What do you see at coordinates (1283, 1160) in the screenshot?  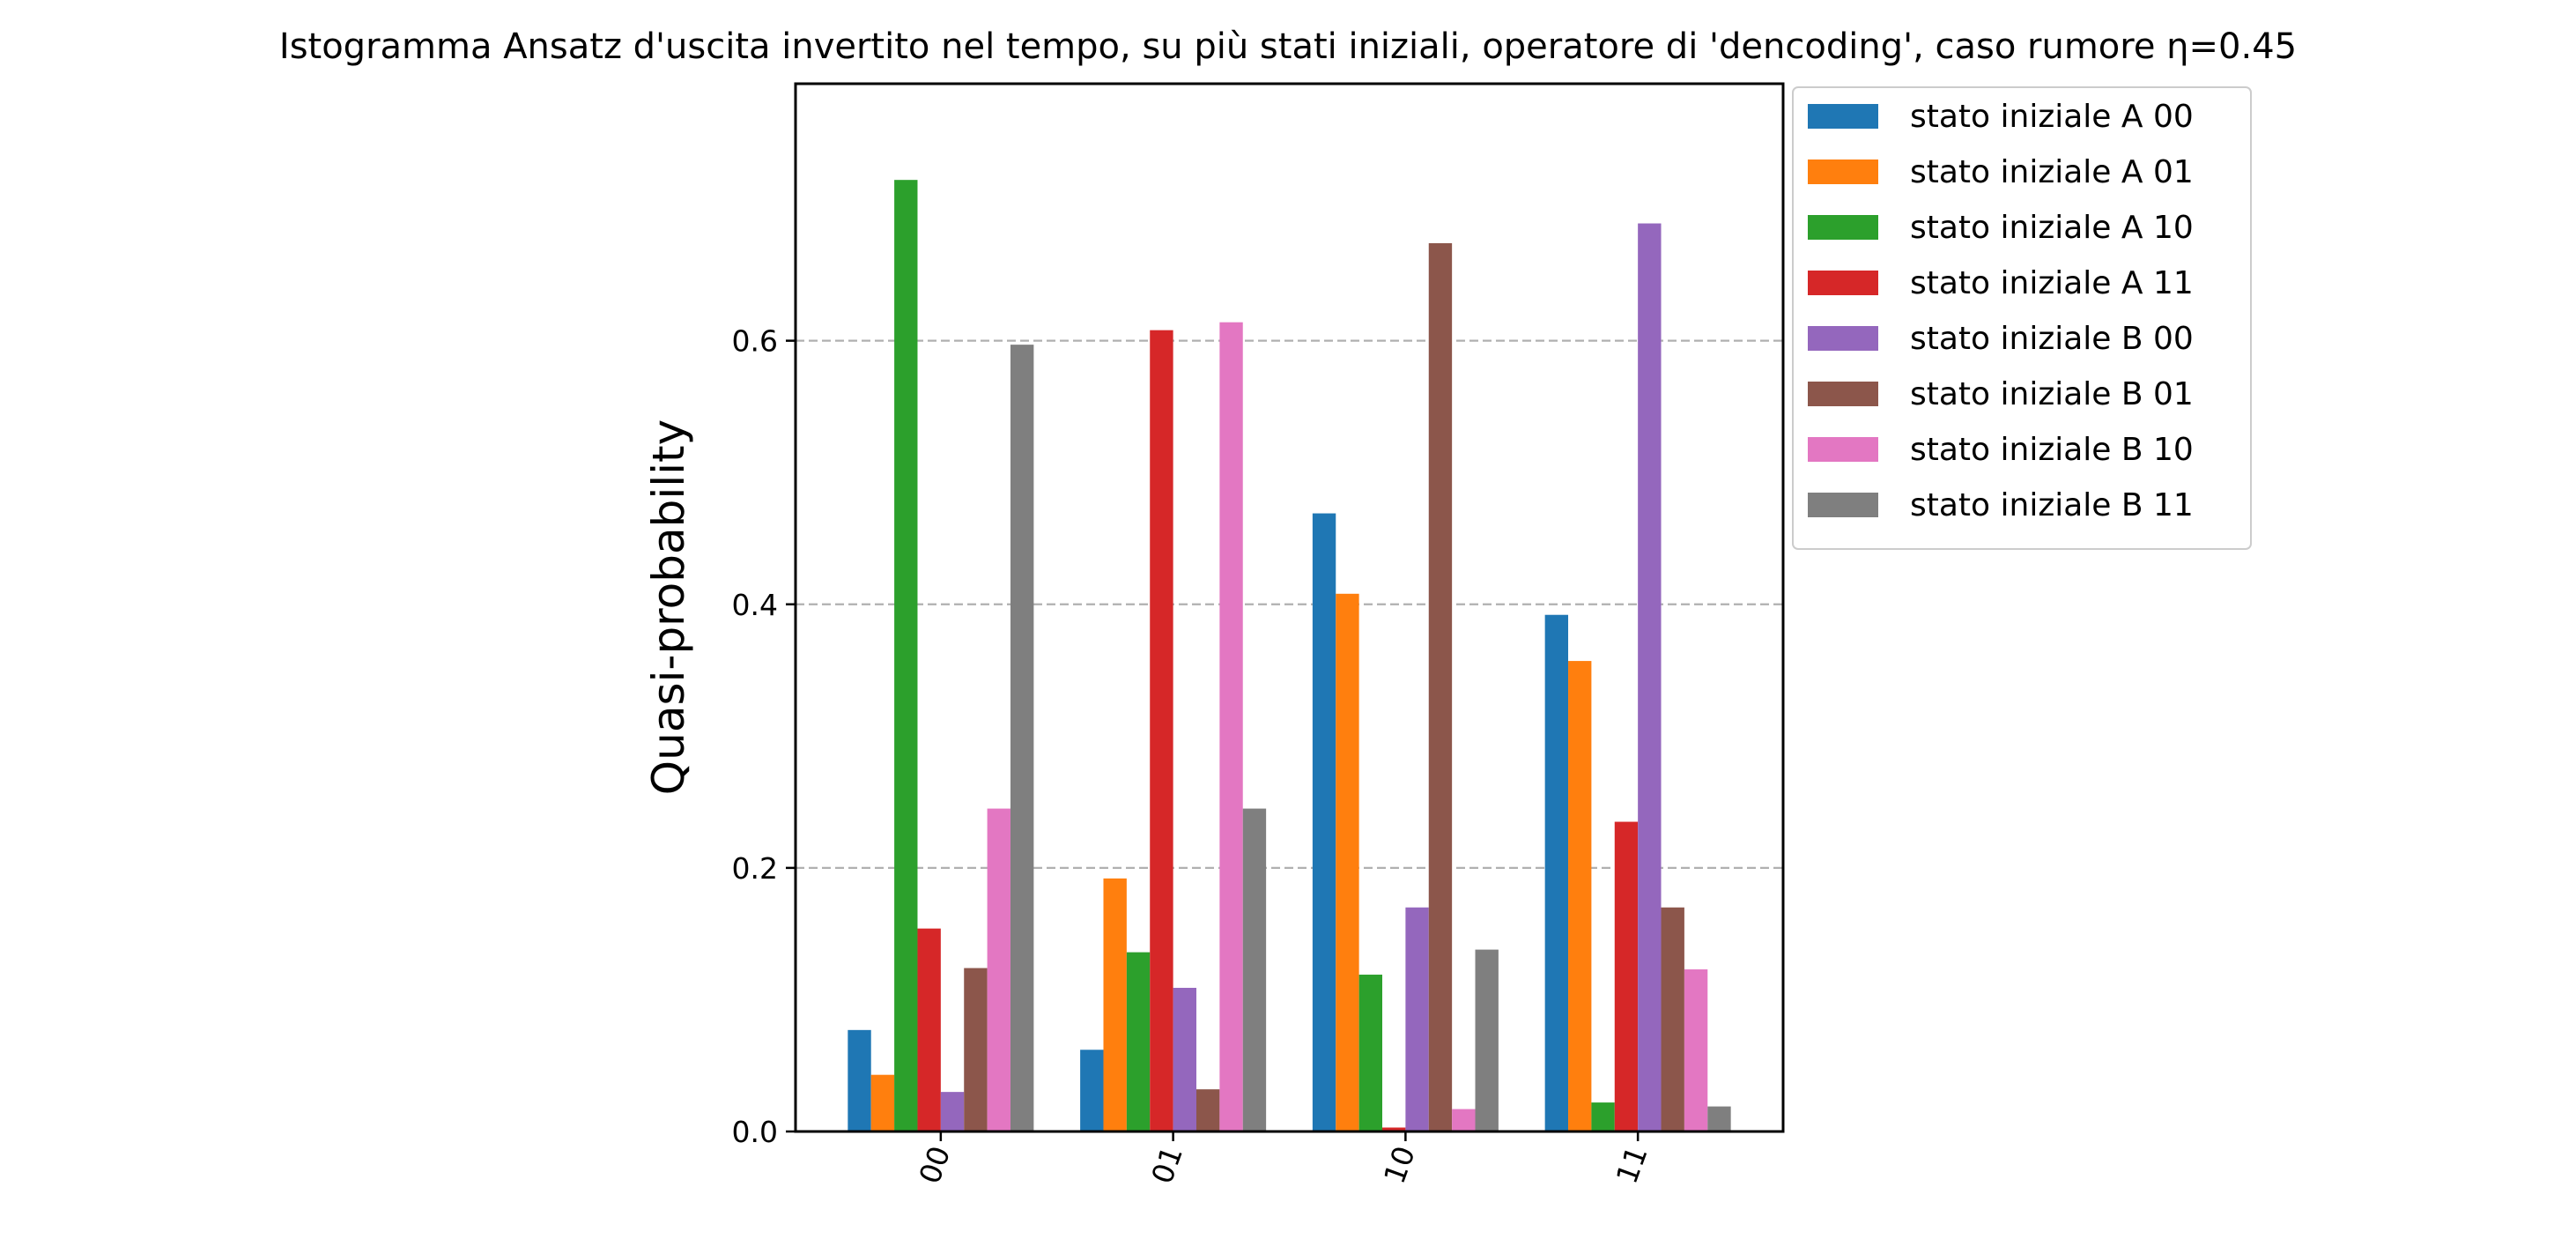 I see `x-axis: 00 01 10 11` at bounding box center [1283, 1160].